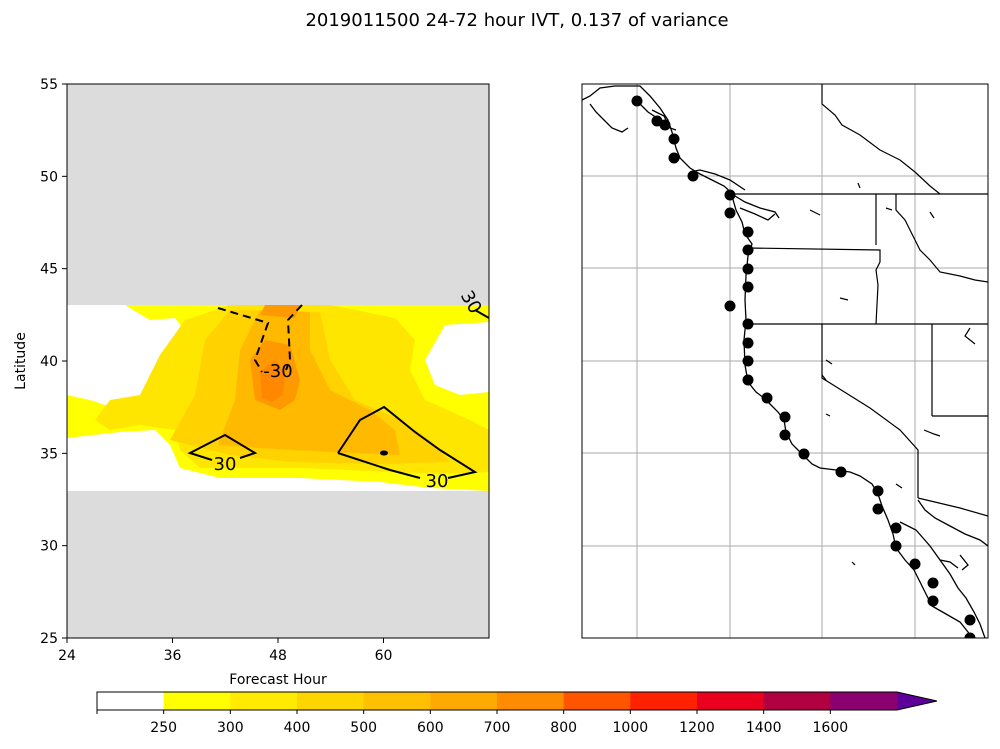 This screenshot has height=749, width=1000. Describe the element at coordinates (363, 728) in the screenshot. I see `colorbar-tick-label: 500` at that location.